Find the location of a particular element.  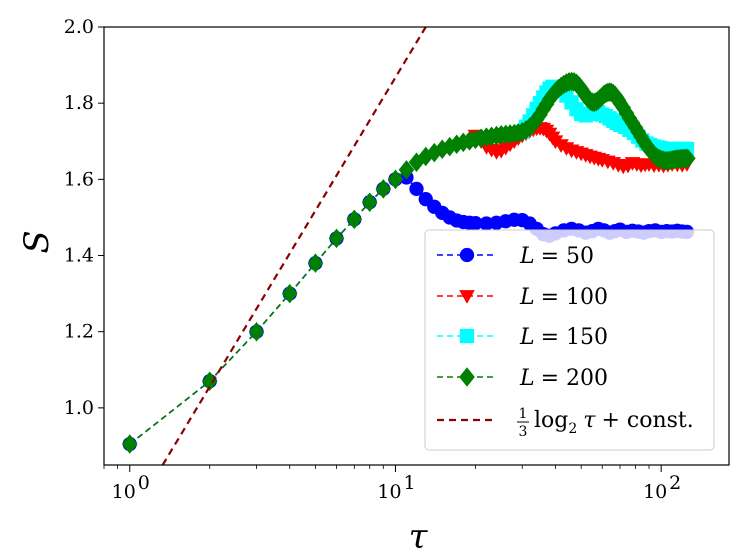

y-tick-label: 1.0 is located at coordinates (79, 408).